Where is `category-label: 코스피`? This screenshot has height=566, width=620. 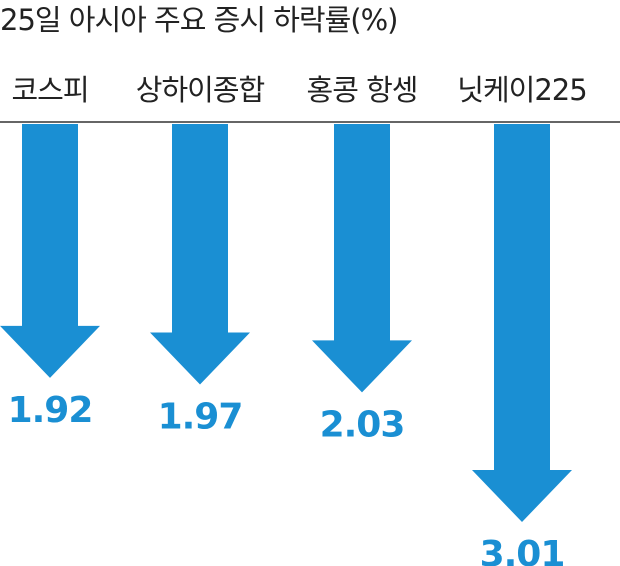
category-label: 코스피 is located at coordinates (49, 90).